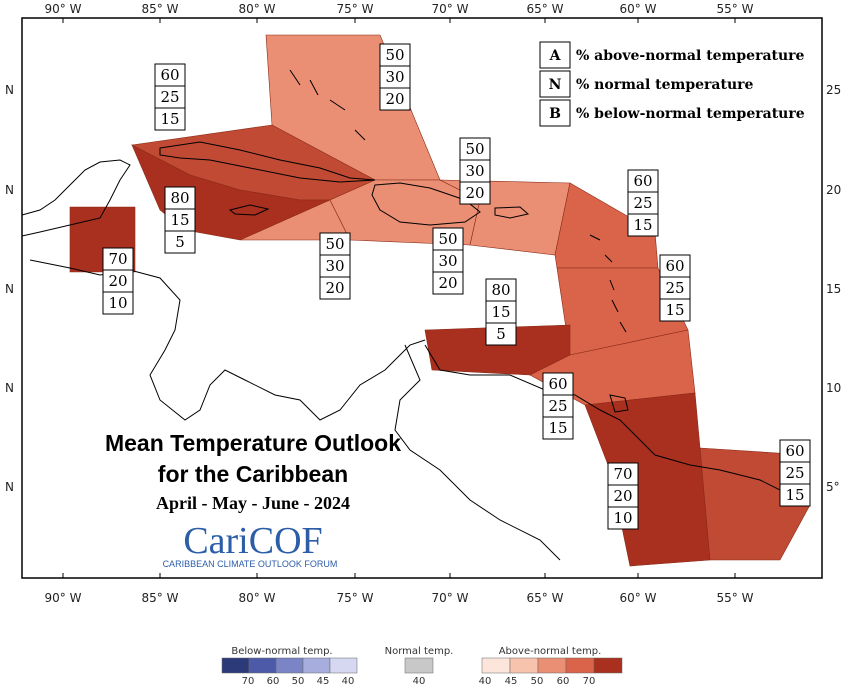 The width and height of the screenshot is (845, 684). What do you see at coordinates (298, 680) in the screenshot?
I see `colorbar-below-tick: 50` at bounding box center [298, 680].